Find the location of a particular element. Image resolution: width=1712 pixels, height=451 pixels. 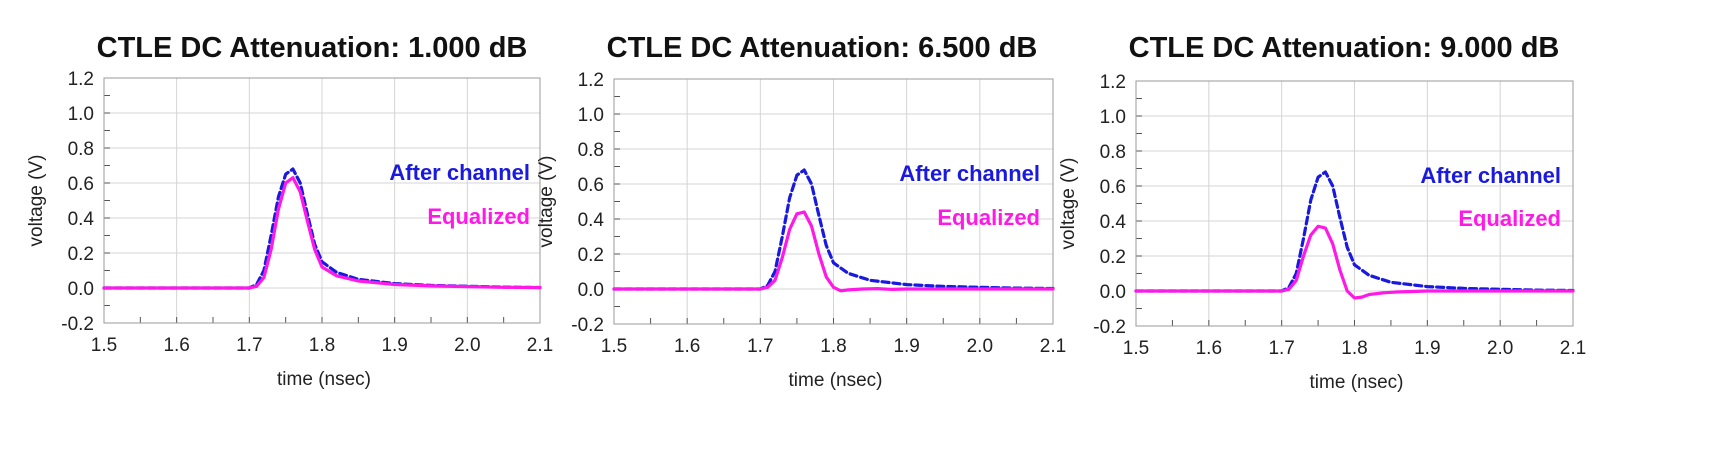

chart-title: CTLE DC Attenuation: 9.000 dB is located at coordinates (1344, 48).